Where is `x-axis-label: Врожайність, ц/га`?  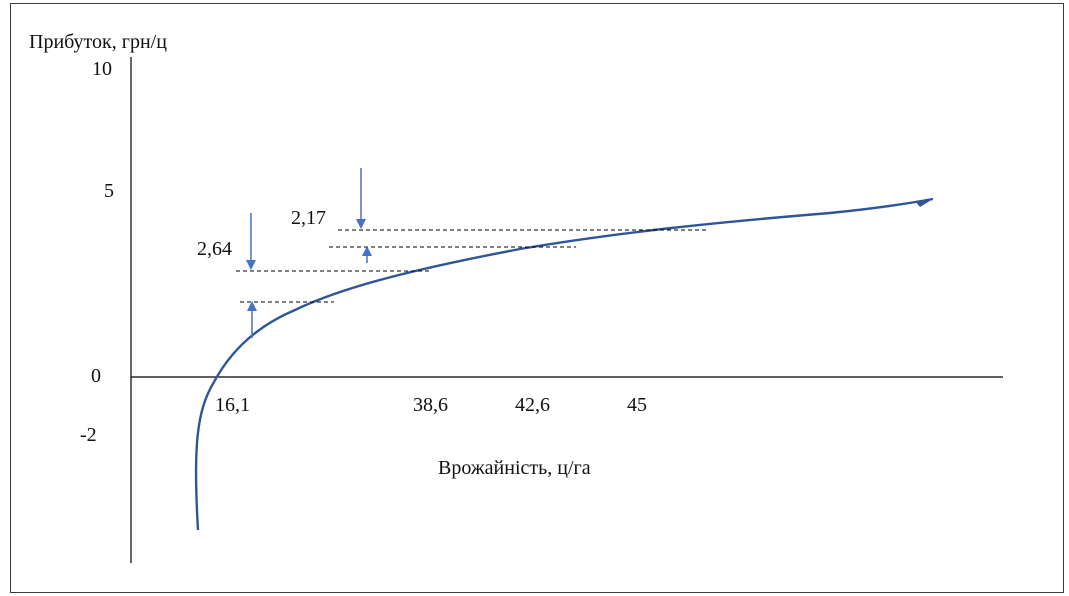
x-axis-label: Врожайність, ц/га is located at coordinates (514, 468).